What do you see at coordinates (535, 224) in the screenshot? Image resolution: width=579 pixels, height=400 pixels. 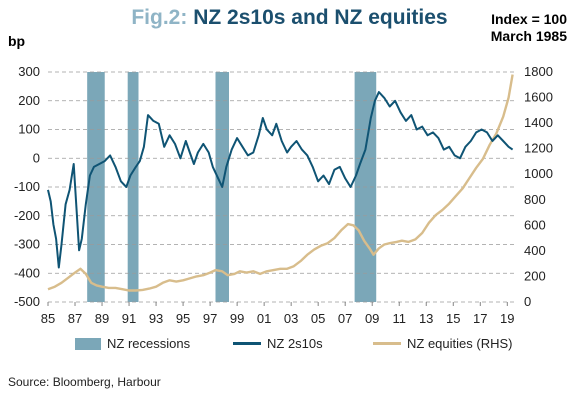 I see `right-tick-label: 600` at bounding box center [535, 224].